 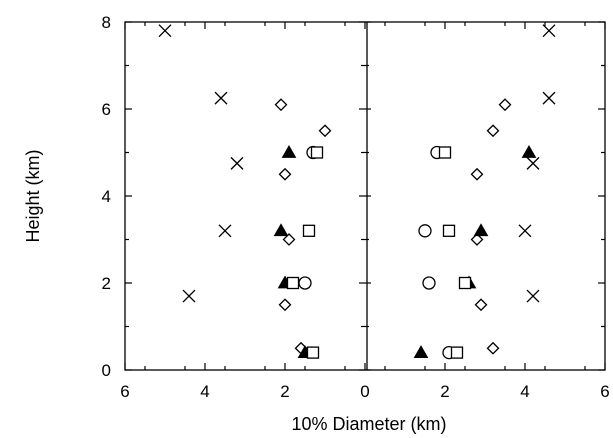 I want to click on y-tick-label: 2, so click(x=106, y=283).